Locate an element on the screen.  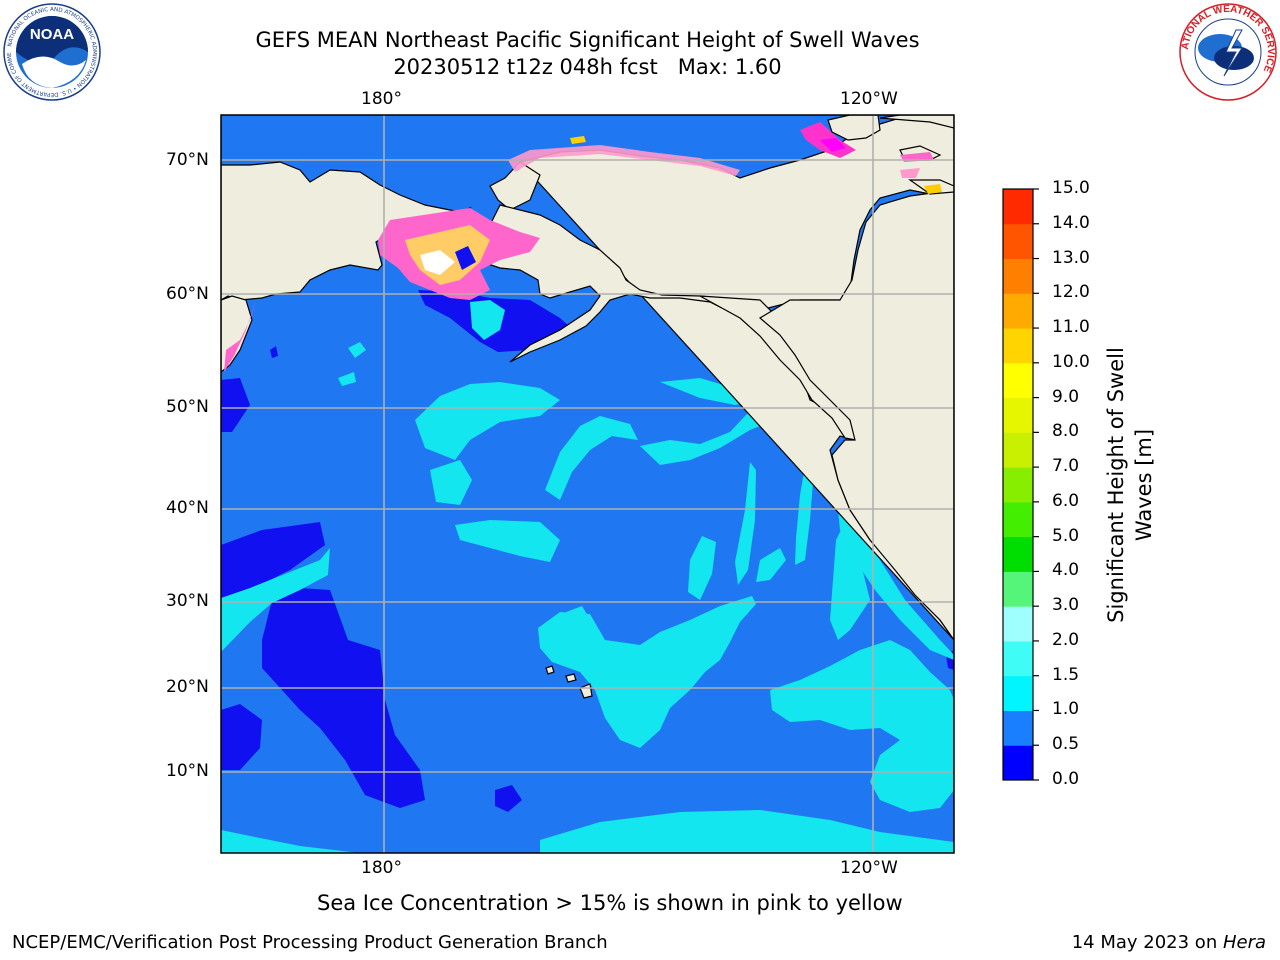
lat-label-60n: 60°N is located at coordinates (187, 294).